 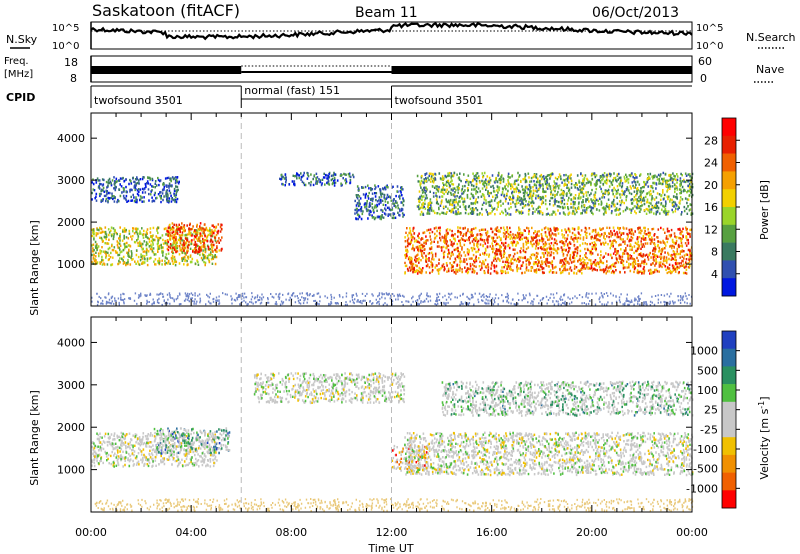 I want to click on colorbar-tick-label: -100, so click(x=705, y=449).